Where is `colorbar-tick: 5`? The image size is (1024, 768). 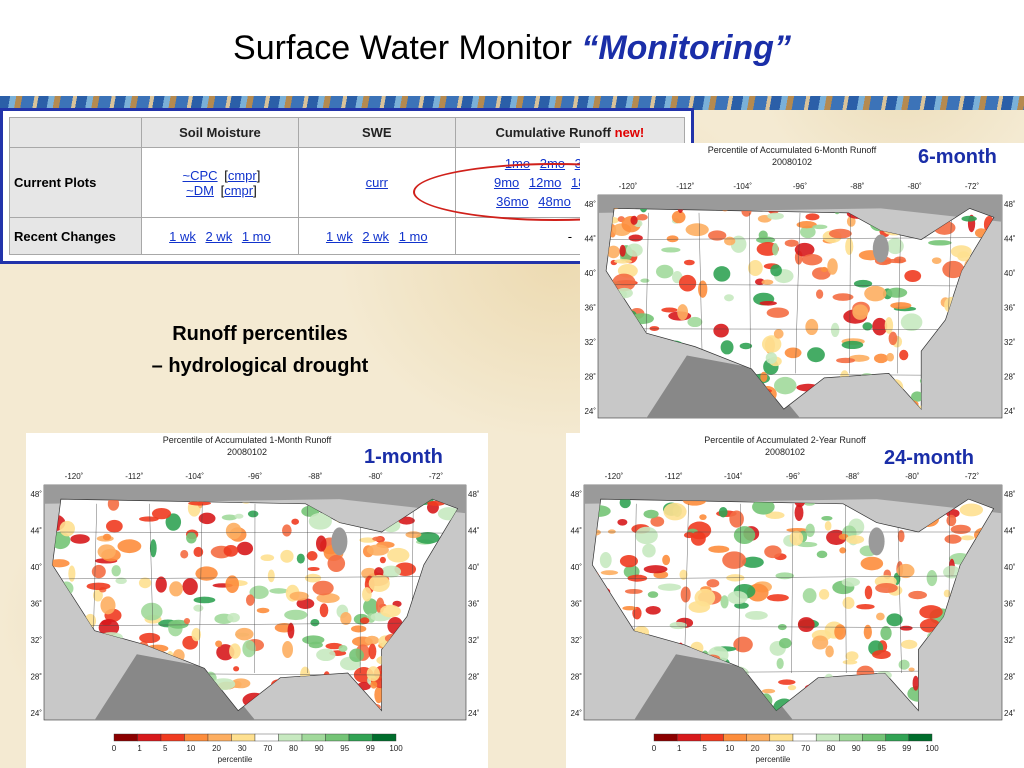 colorbar-tick: 5 is located at coordinates (704, 748).